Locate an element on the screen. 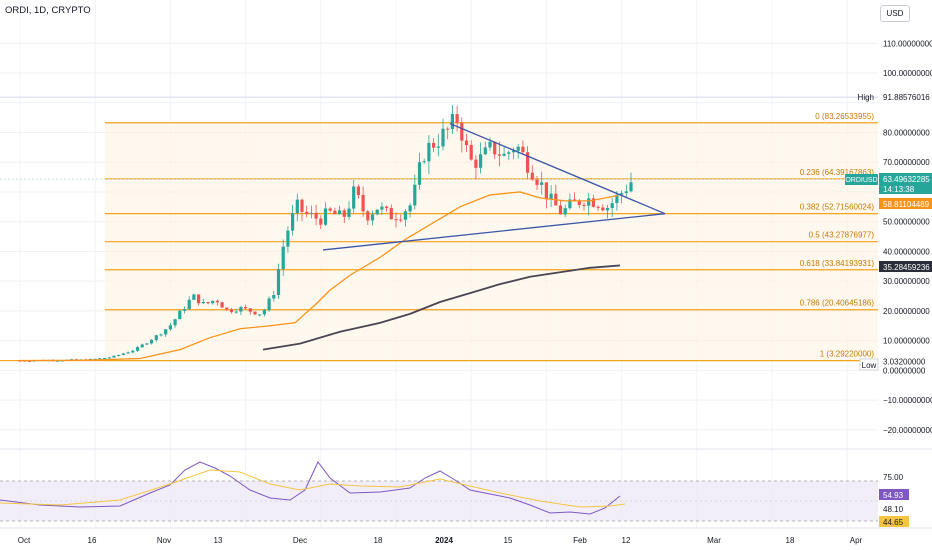  time-axis-label: Nov is located at coordinates (164, 540).